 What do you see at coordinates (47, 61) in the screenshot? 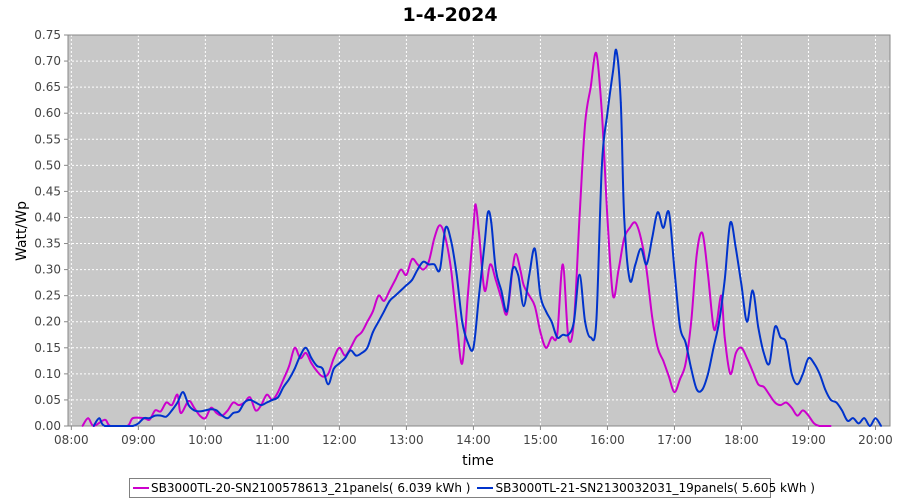
I see `y-tick-label: 0.70` at bounding box center [47, 61].